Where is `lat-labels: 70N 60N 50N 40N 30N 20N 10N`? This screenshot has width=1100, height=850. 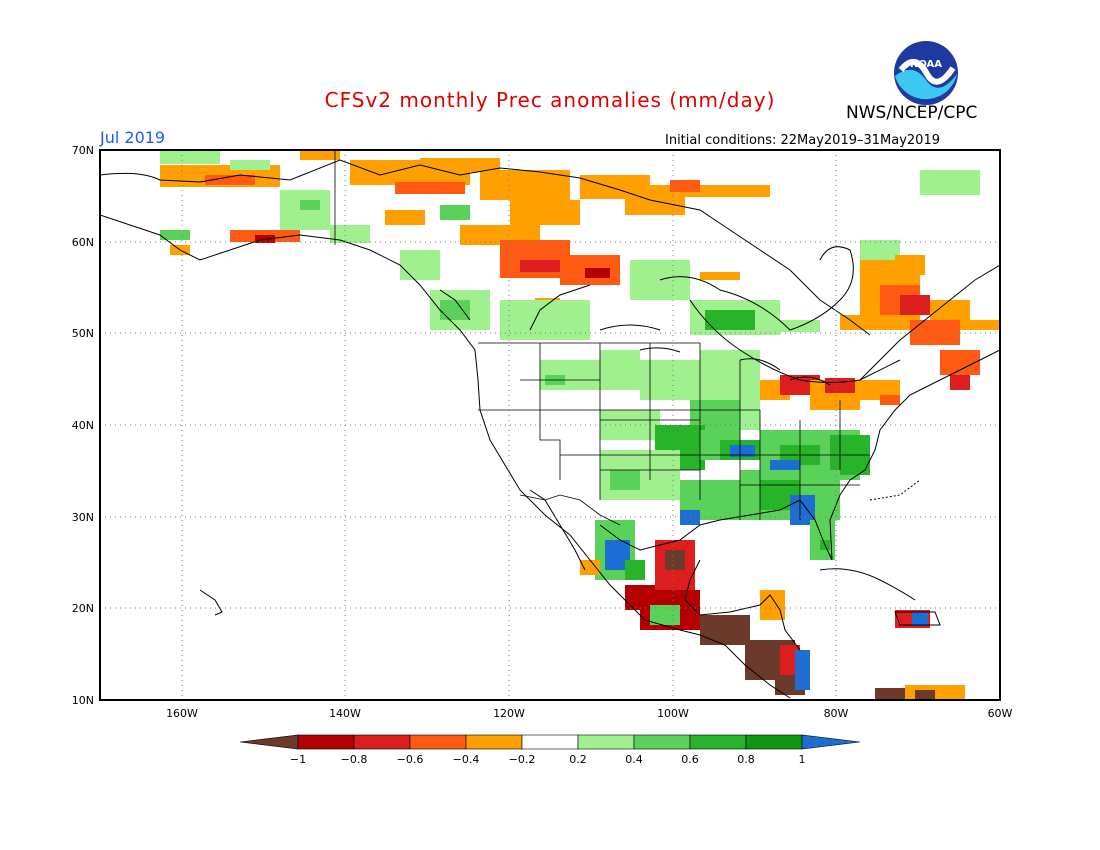 lat-labels: 70N 60N 50N 40N 30N 20N 10N is located at coordinates (83, 425).